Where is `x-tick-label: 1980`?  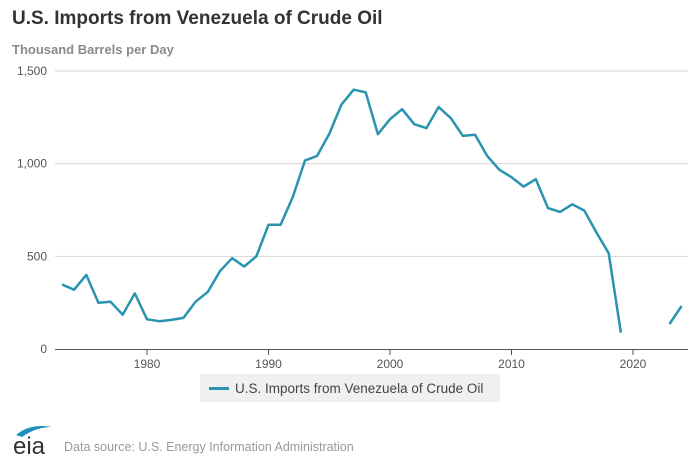 x-tick-label: 1980 is located at coordinates (147, 364).